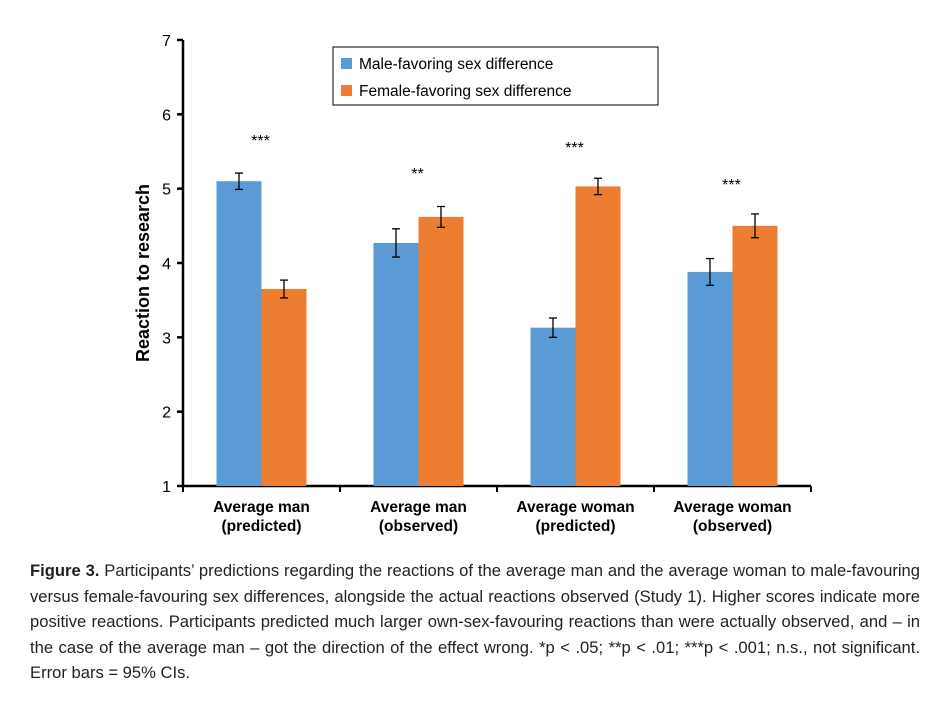 This screenshot has height=723, width=938. What do you see at coordinates (166, 413) in the screenshot?
I see `y-tick-label: 2` at bounding box center [166, 413].